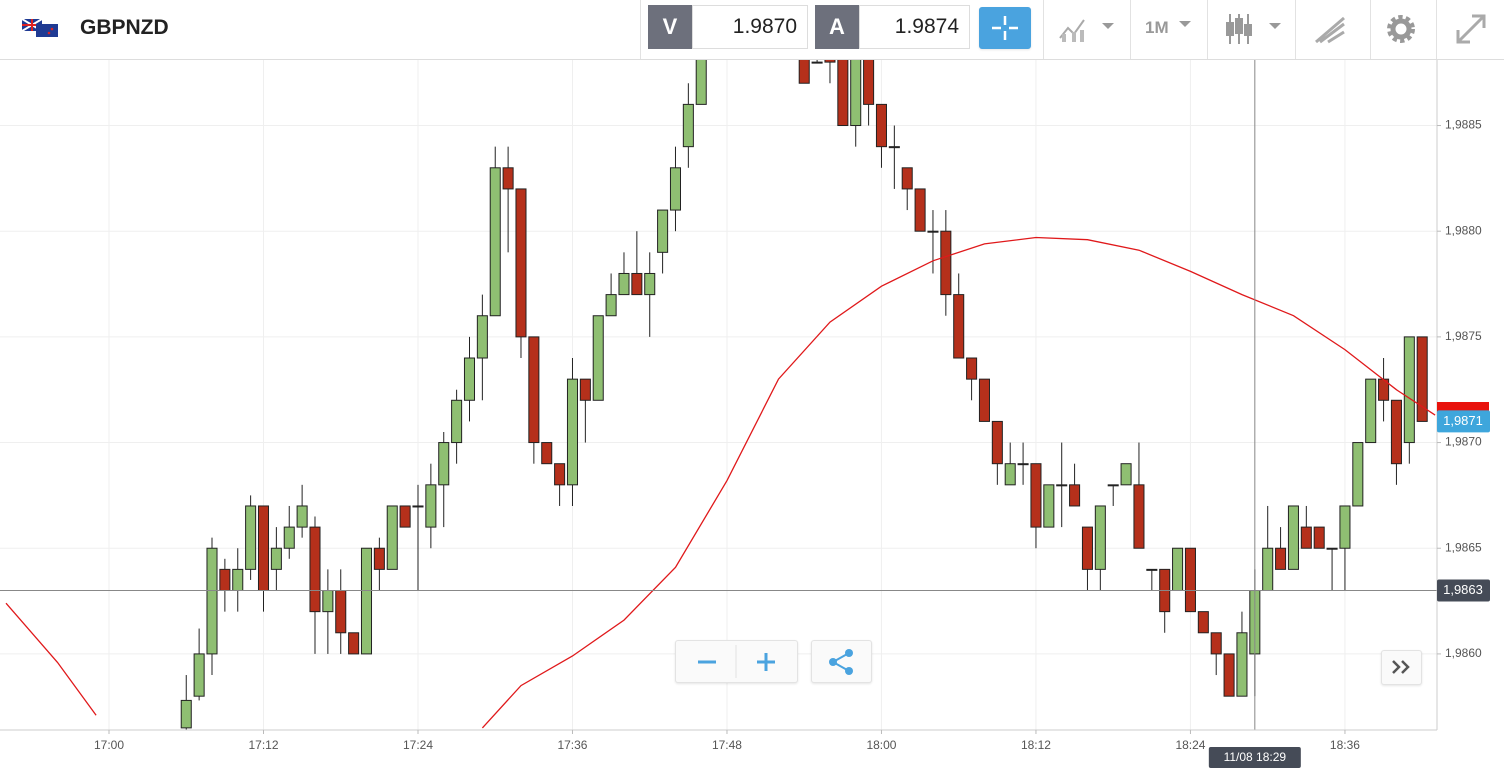 This screenshot has width=1504, height=772. I want to click on crosshair-price-box, so click(1463, 590).